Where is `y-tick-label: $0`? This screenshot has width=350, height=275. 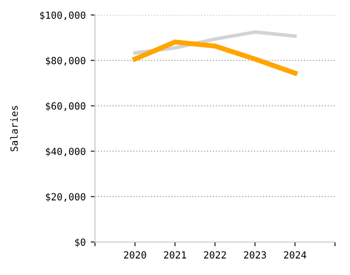 y-tick-label: $0 is located at coordinates (80, 243).